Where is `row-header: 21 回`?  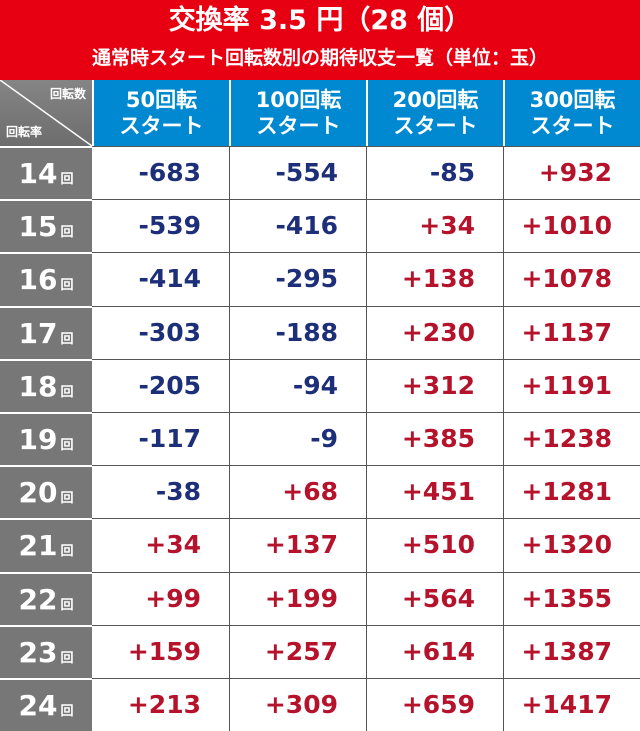
row-header: 21 回 is located at coordinates (46, 545).